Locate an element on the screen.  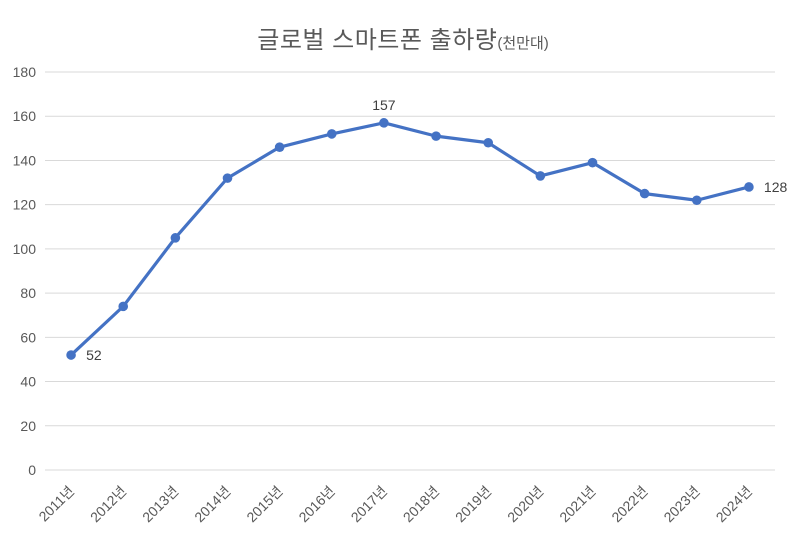
x-tick-label: 2023년 is located at coordinates (681, 504).